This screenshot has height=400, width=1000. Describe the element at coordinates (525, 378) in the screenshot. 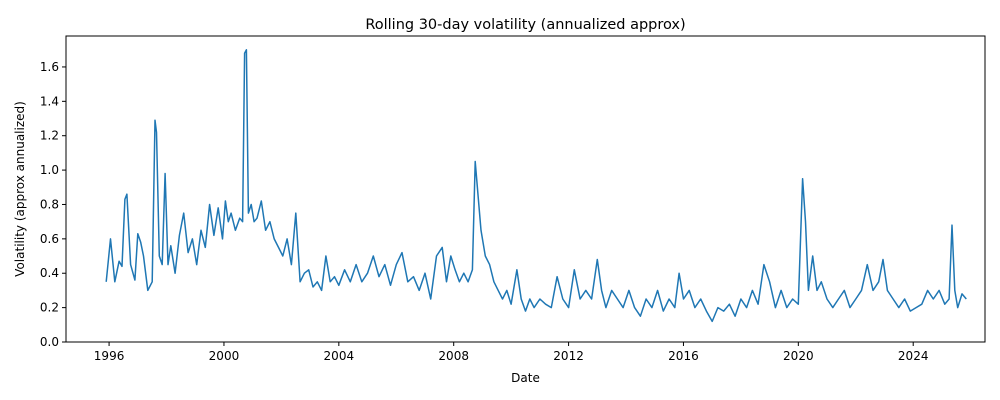

I see `x-axis-title: Date` at that location.